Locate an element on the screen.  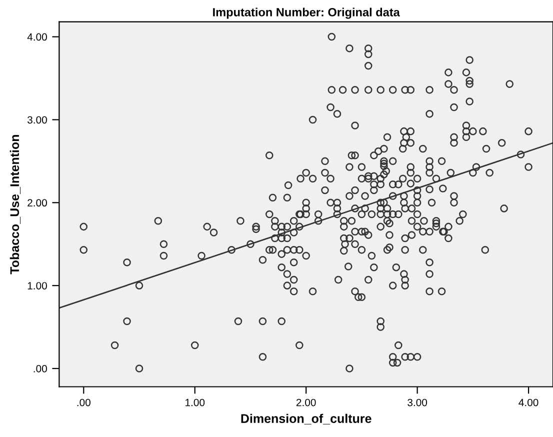
y-tick-label: .00 is located at coordinates (40, 368).